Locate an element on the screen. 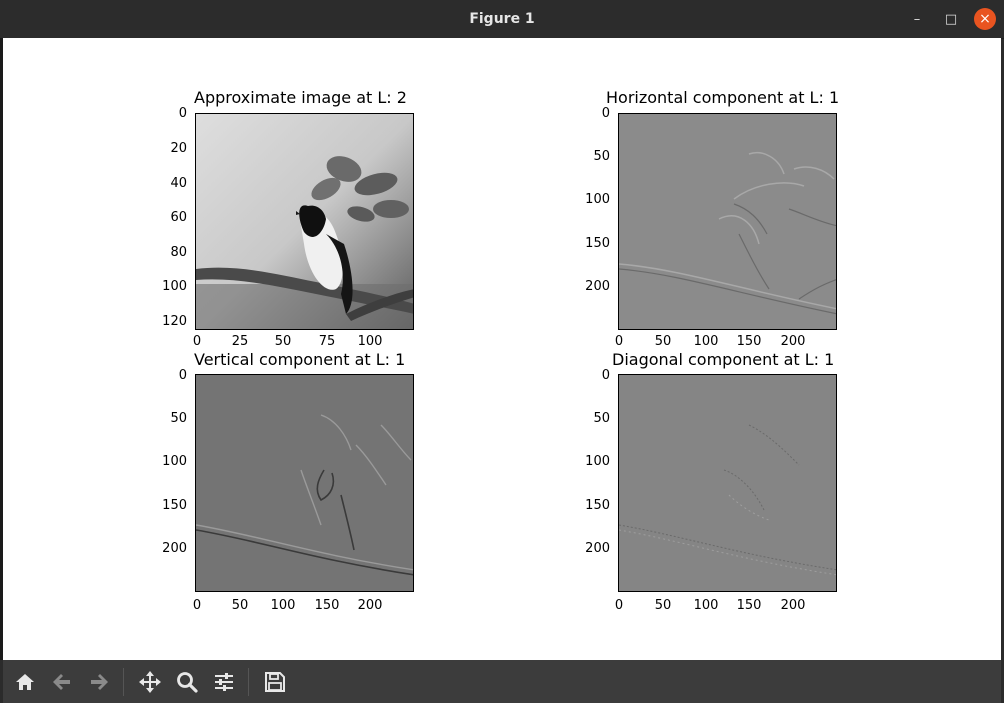 Image resolution: width=1004 pixels, height=703 pixels. back-icon is located at coordinates (62, 682).